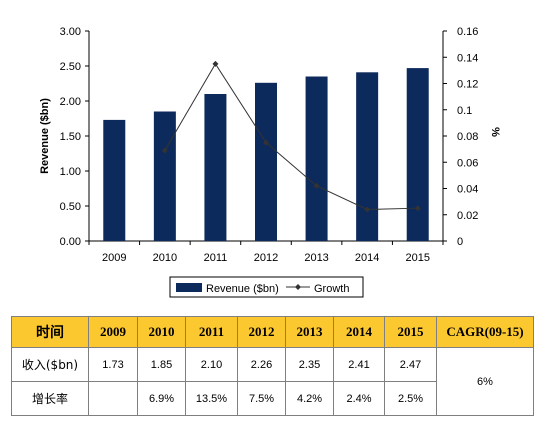 This screenshot has width=538, height=423. What do you see at coordinates (189, 287) in the screenshot?
I see `legend-swatch-revenue` at bounding box center [189, 287].